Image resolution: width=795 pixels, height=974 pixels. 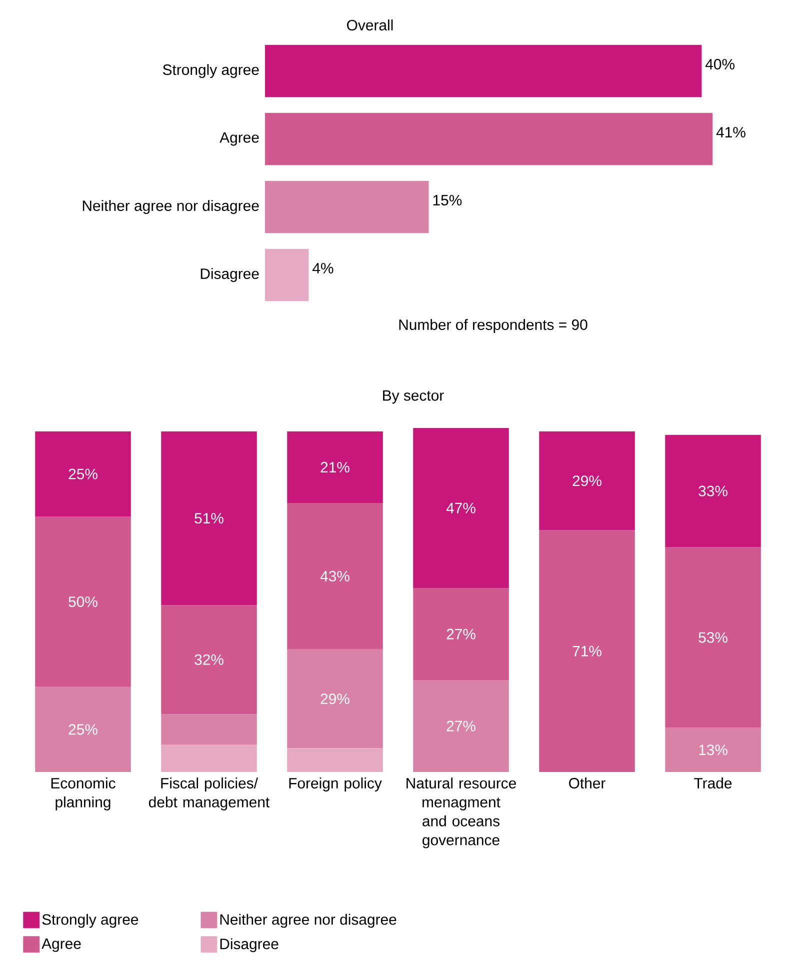 I want to click on legend-label: Disagree, so click(x=249, y=945).